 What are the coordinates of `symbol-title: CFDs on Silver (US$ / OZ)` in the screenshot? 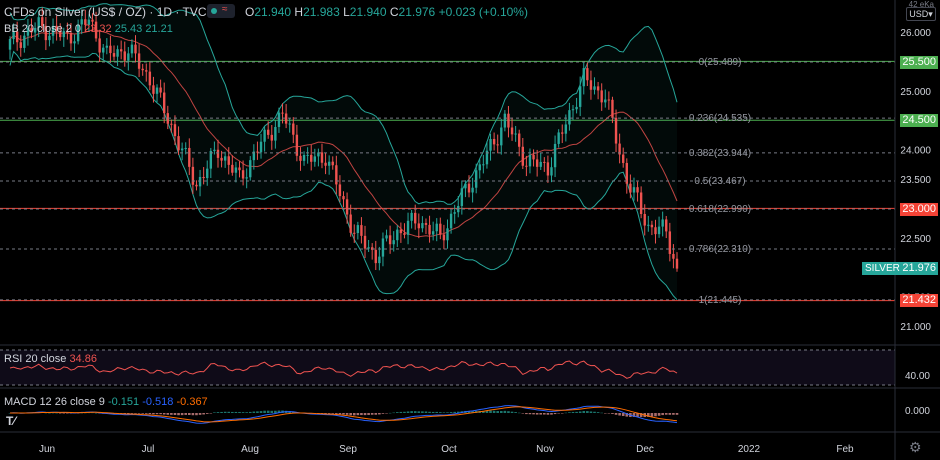 It's located at (75, 12).